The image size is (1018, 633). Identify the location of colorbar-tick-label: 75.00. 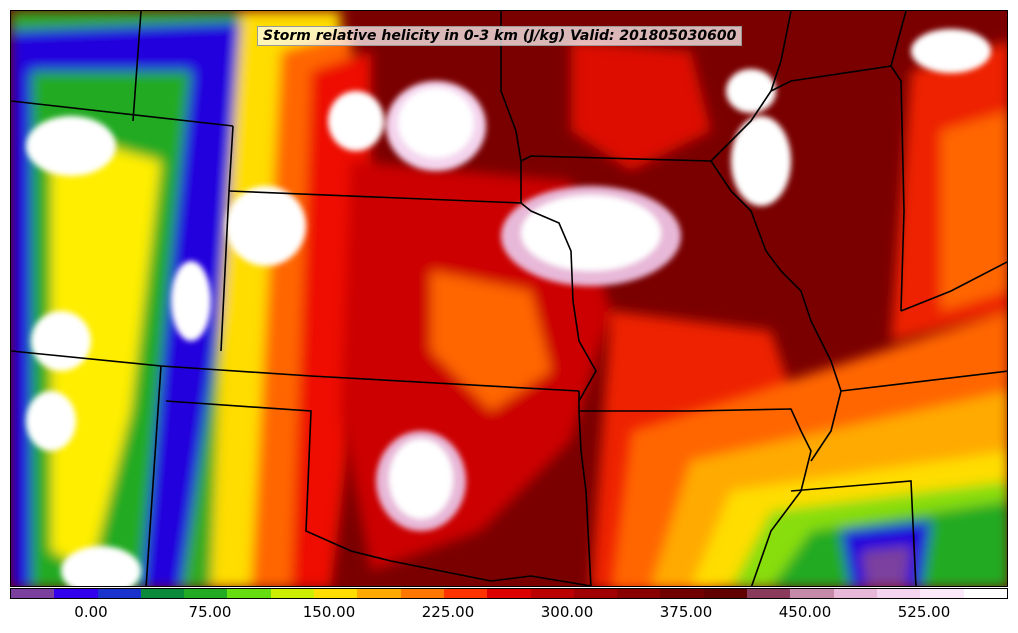
(210, 612).